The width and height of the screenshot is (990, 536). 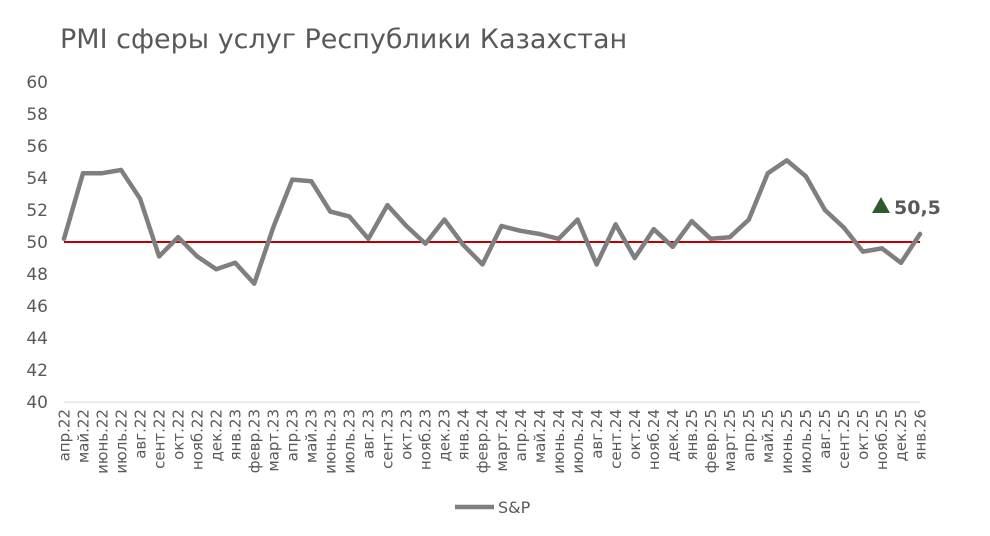 What do you see at coordinates (863, 434) in the screenshot?
I see `x-tick-label: окт.25` at bounding box center [863, 434].